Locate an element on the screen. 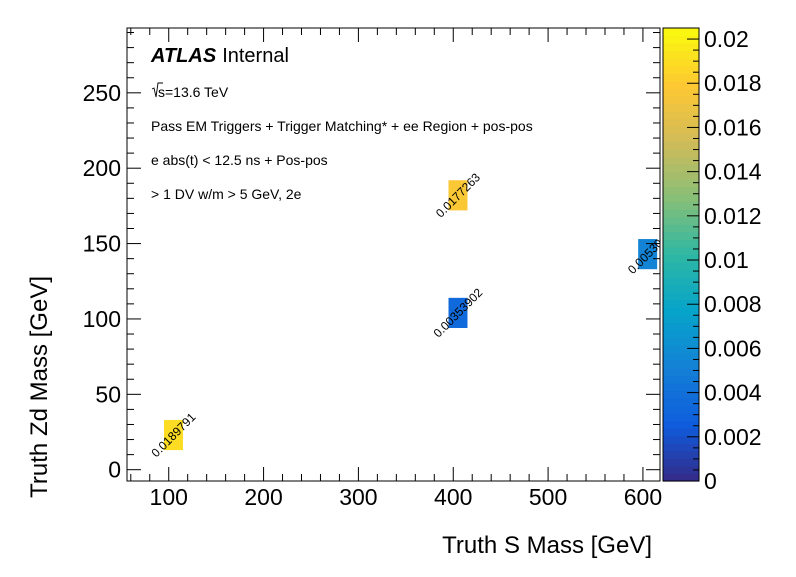 Image resolution: width=796 pixels, height=577 pixels. x-tick-label: 600 is located at coordinates (643, 497).